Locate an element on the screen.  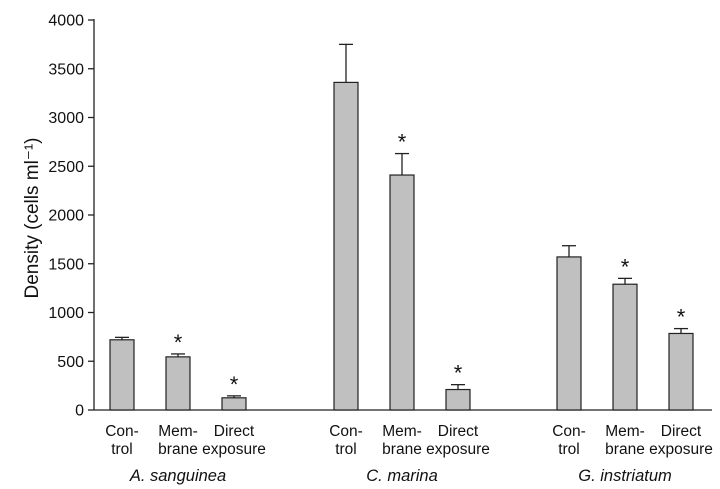
group-label: C. marina is located at coordinates (402, 476).